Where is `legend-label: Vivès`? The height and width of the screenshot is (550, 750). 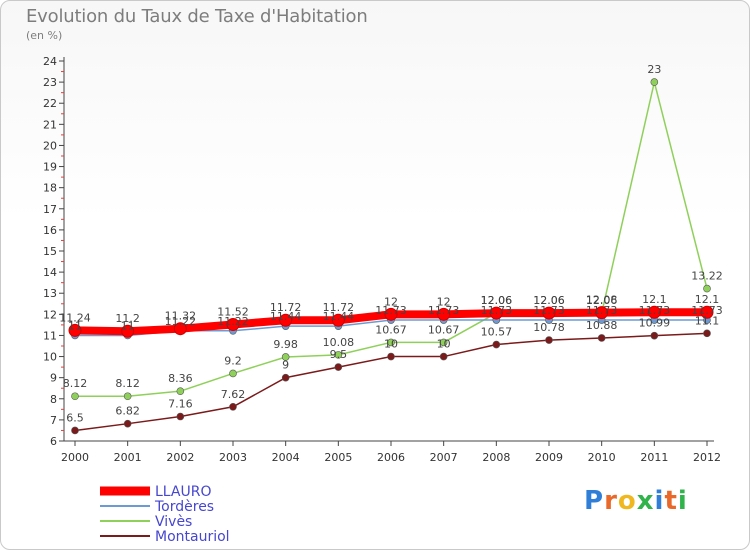 legend-label: Vivès is located at coordinates (173, 522).